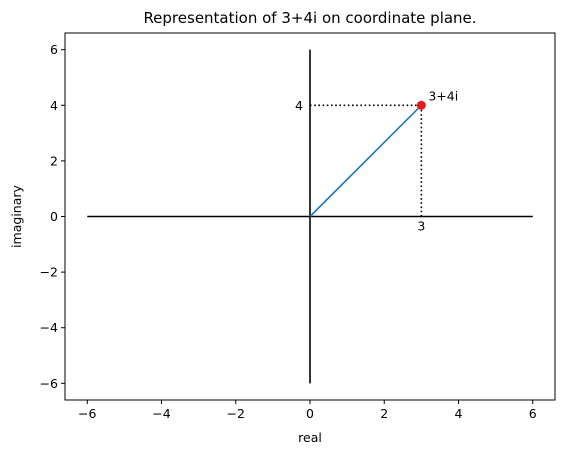 The height and width of the screenshot is (455, 565). I want to click on y-axis-label: imaginary, so click(16, 215).